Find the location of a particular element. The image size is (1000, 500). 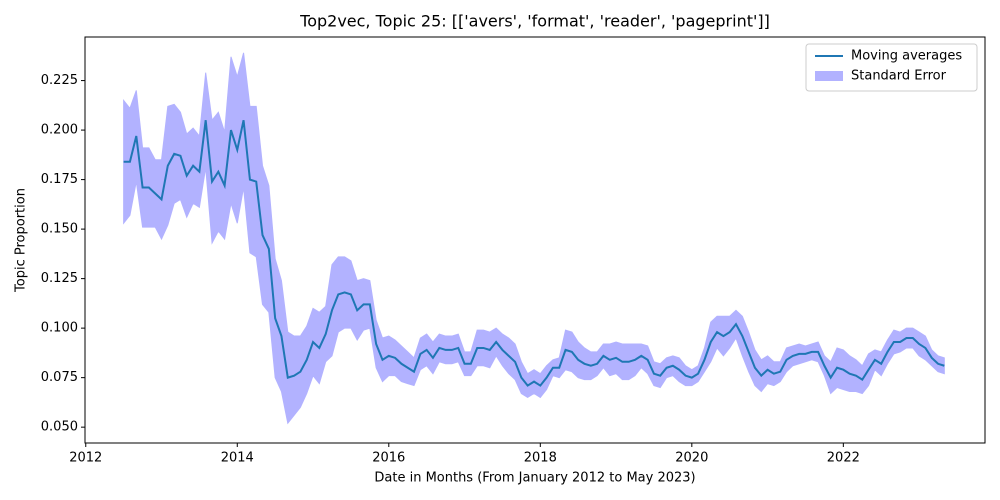

y-tick-label: 0.225 is located at coordinates (59, 80).